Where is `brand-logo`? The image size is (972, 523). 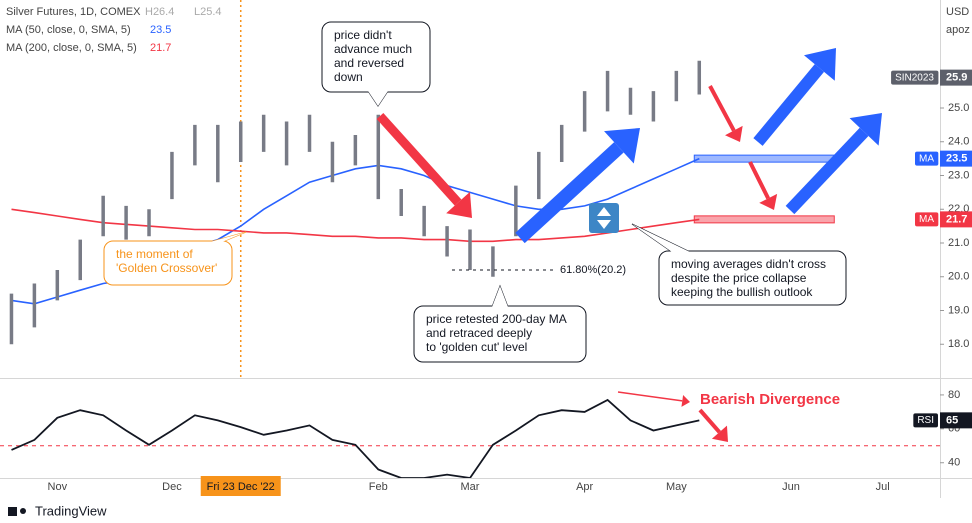
brand-logo is located at coordinates (12, 511).